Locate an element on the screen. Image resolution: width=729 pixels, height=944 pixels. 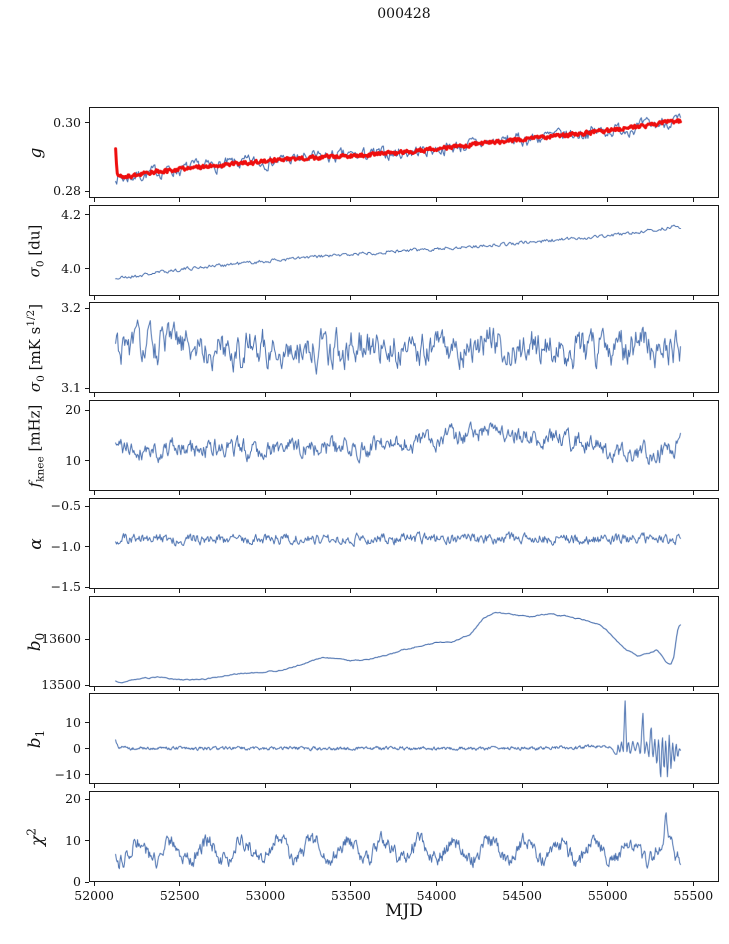
panel-b0 is located at coordinates (404, 641).